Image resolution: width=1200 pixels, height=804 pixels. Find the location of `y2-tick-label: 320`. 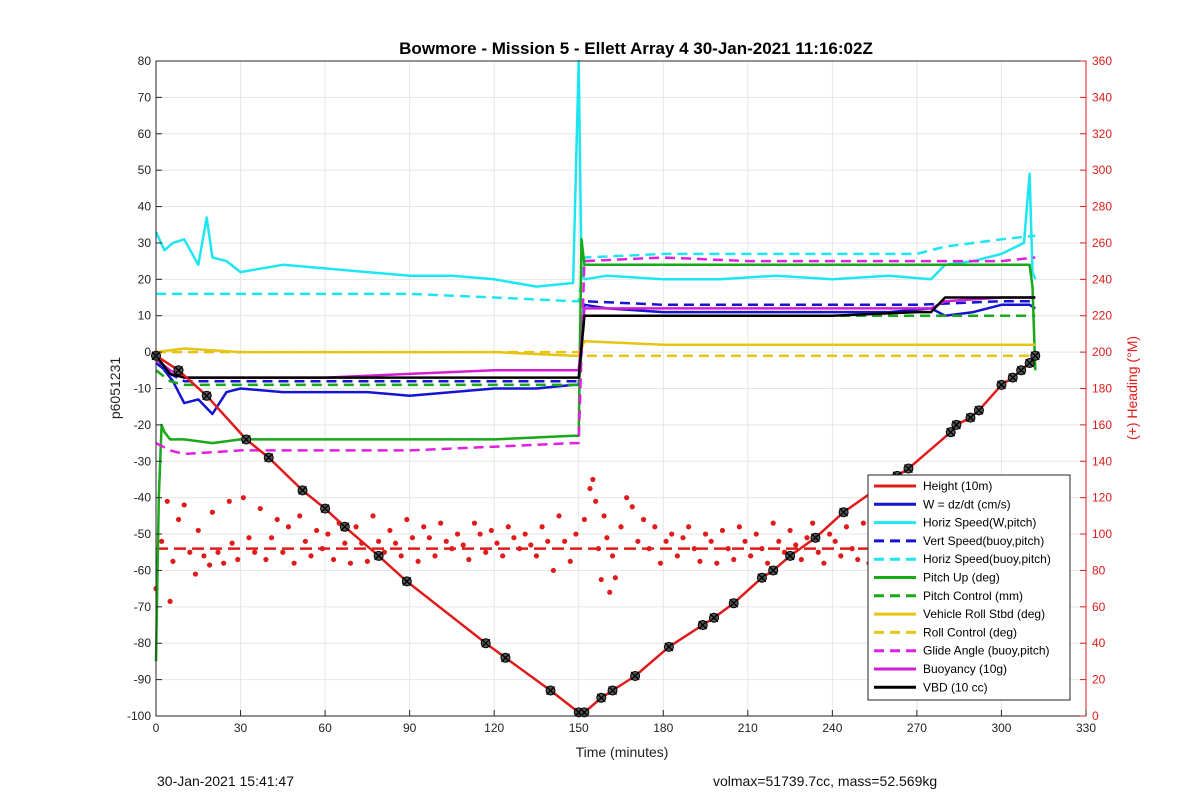

y2-tick-label: 320 is located at coordinates (1102, 134).